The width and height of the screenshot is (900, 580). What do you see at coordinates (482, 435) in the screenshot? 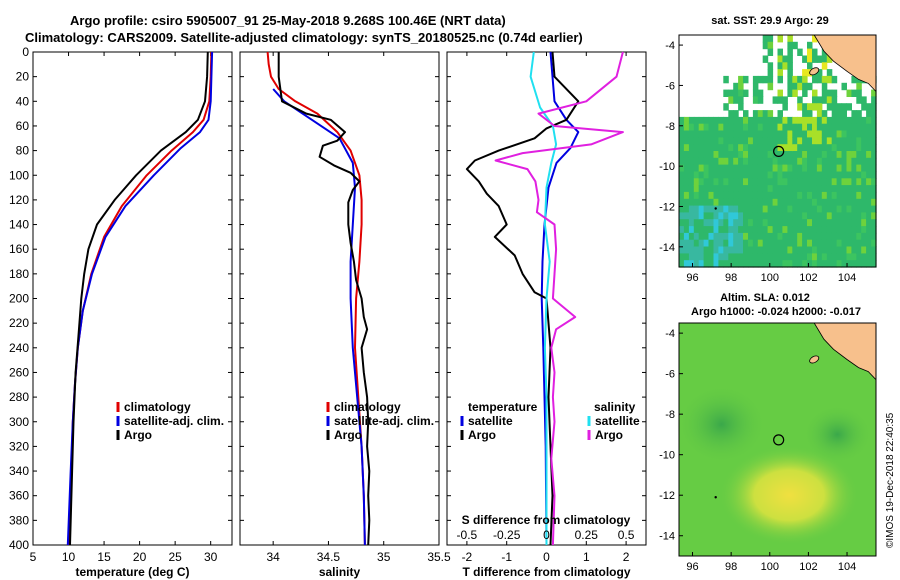
I see `legend-label: Argo` at bounding box center [482, 435].